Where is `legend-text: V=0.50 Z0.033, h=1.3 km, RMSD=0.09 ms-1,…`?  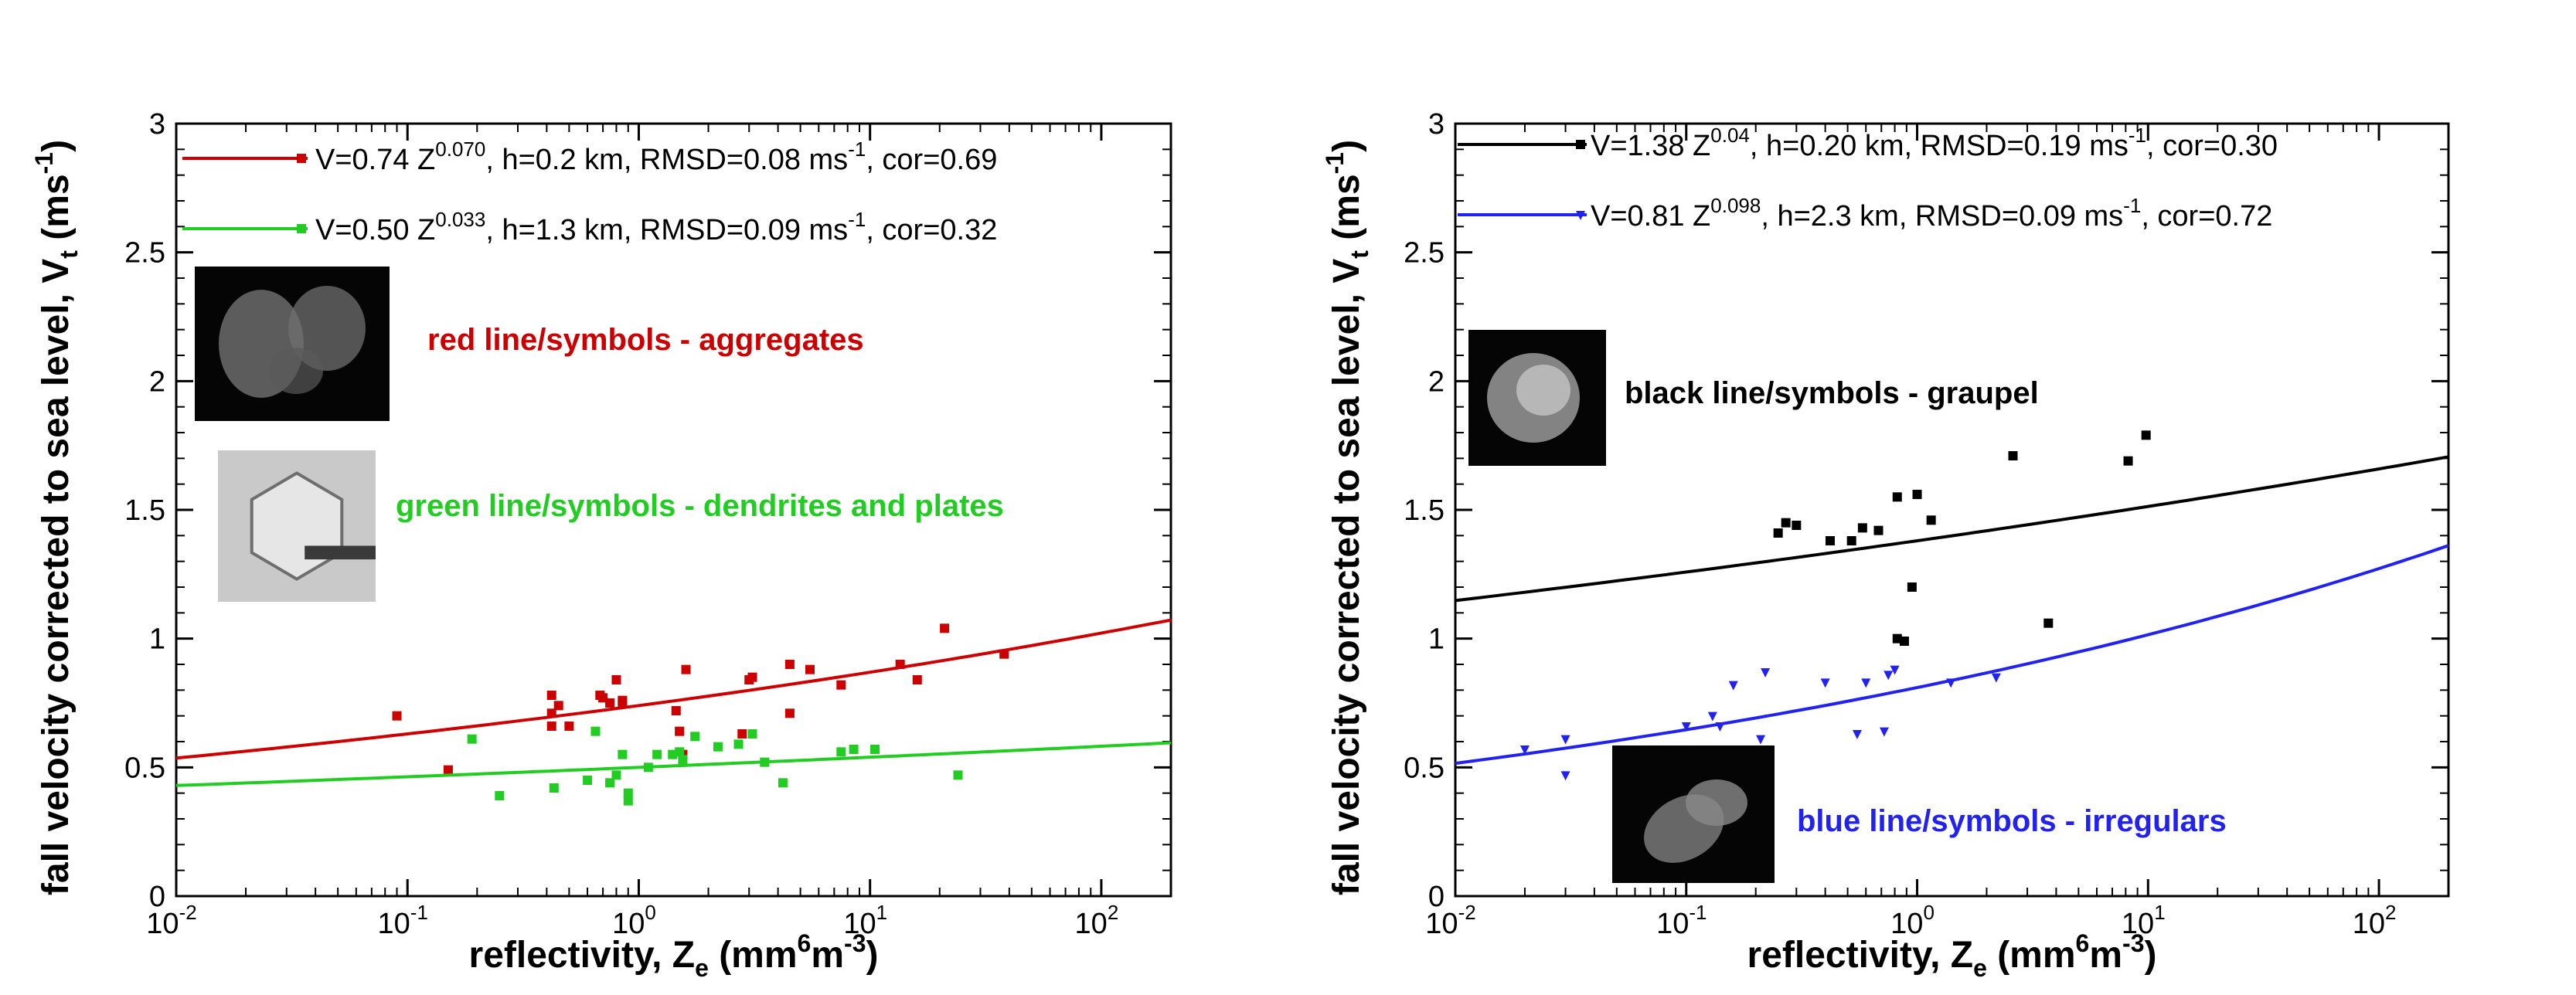 legend-text: V=0.50 Z0.033, h=1.3 km, RMSD=0.09 ms-1,… is located at coordinates (656, 227).